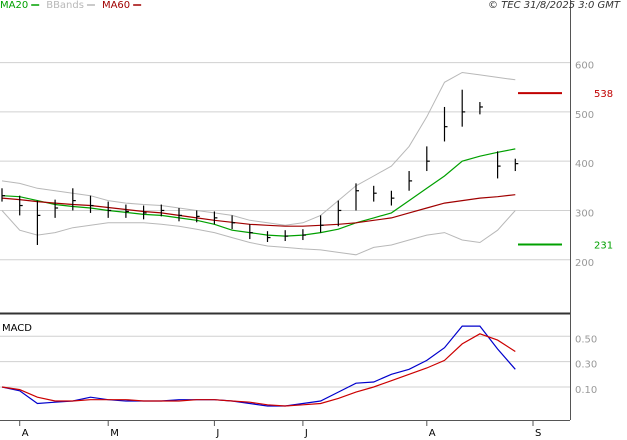  Describe the element at coordinates (584, 164) in the screenshot. I see `y-tick-label: 400` at that location.